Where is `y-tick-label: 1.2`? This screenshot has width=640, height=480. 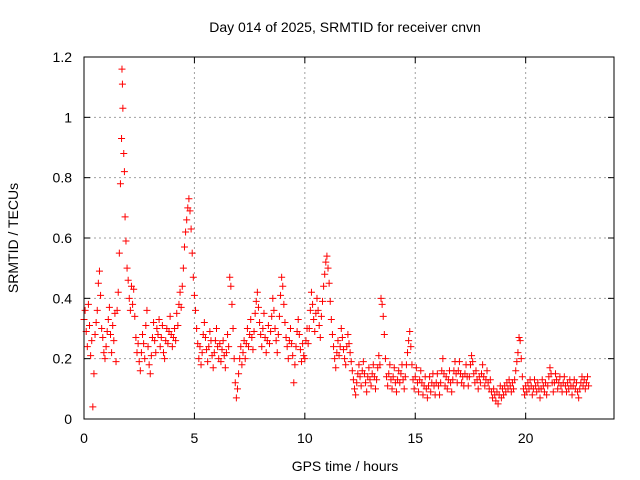
y-tick-label: 1.2 is located at coordinates (63, 57).